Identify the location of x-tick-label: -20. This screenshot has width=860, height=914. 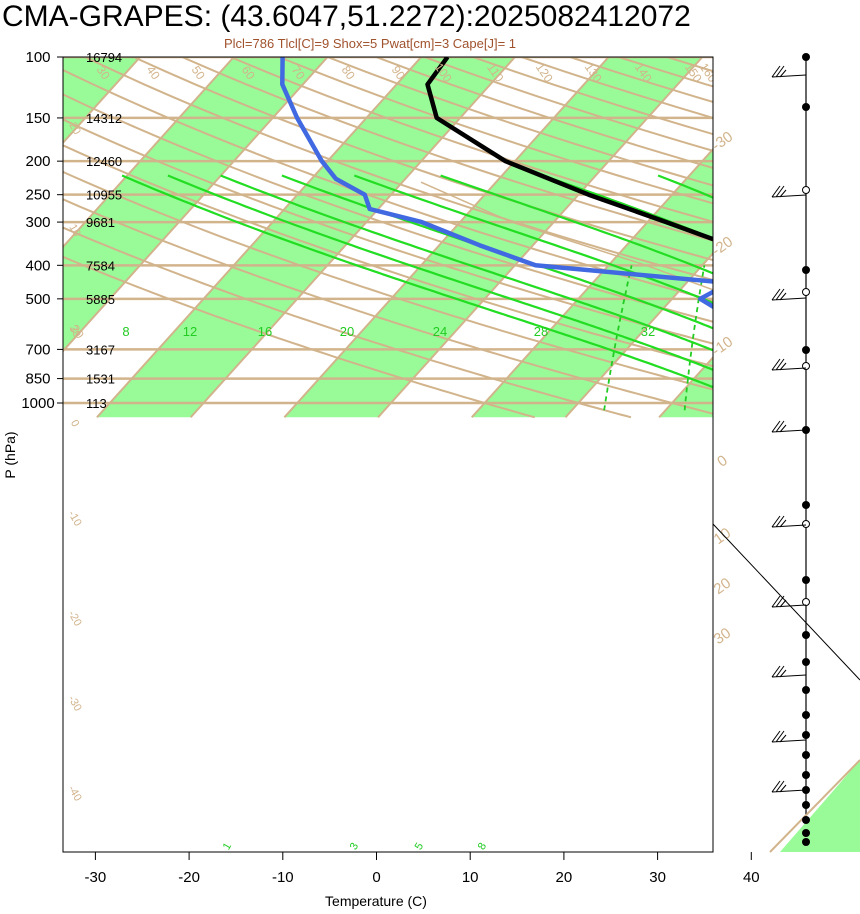
(189, 877).